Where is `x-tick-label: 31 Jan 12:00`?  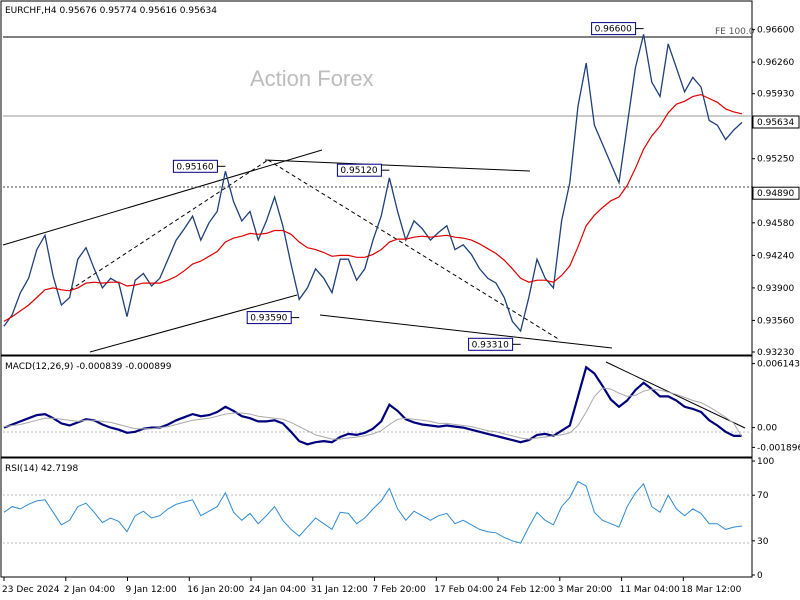
x-tick-label: 31 Jan 12:00 is located at coordinates (339, 590).